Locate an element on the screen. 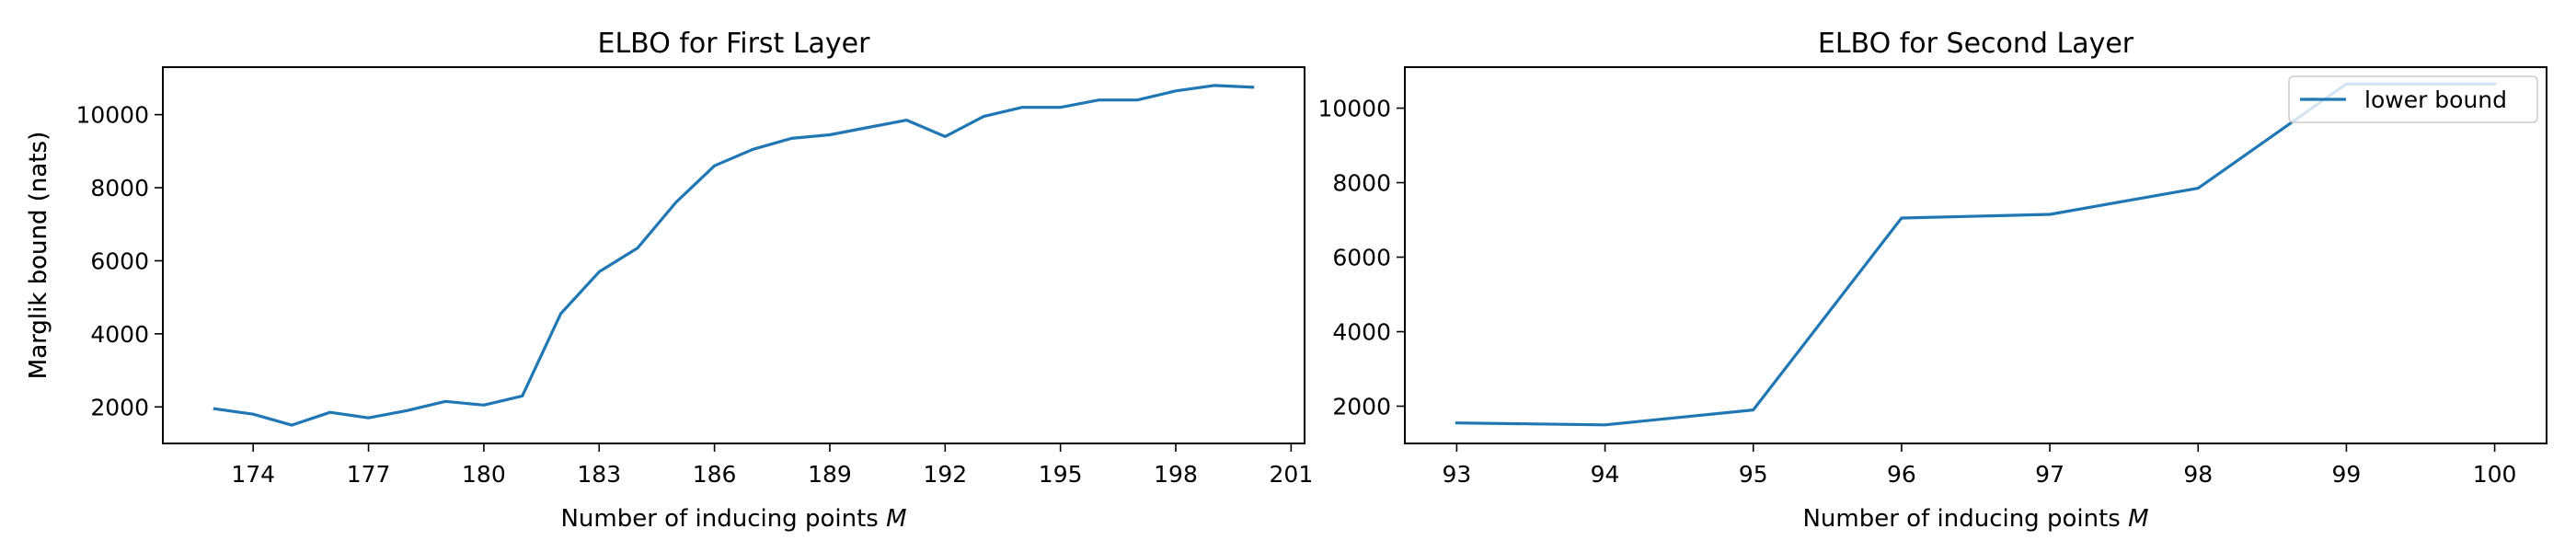 The image size is (2576, 552). x-tick-label: 100 is located at coordinates (2495, 474).